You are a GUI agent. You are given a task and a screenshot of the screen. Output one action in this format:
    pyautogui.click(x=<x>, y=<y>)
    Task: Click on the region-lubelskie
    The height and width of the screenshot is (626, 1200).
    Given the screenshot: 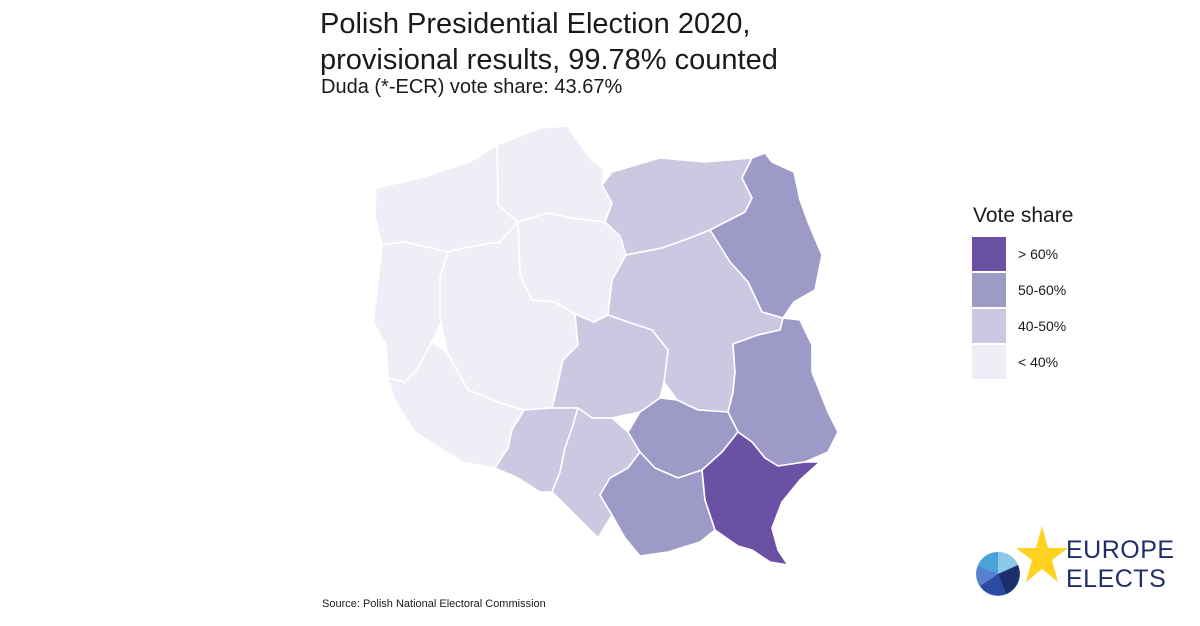 What is the action you would take?
    pyautogui.click(x=783, y=392)
    